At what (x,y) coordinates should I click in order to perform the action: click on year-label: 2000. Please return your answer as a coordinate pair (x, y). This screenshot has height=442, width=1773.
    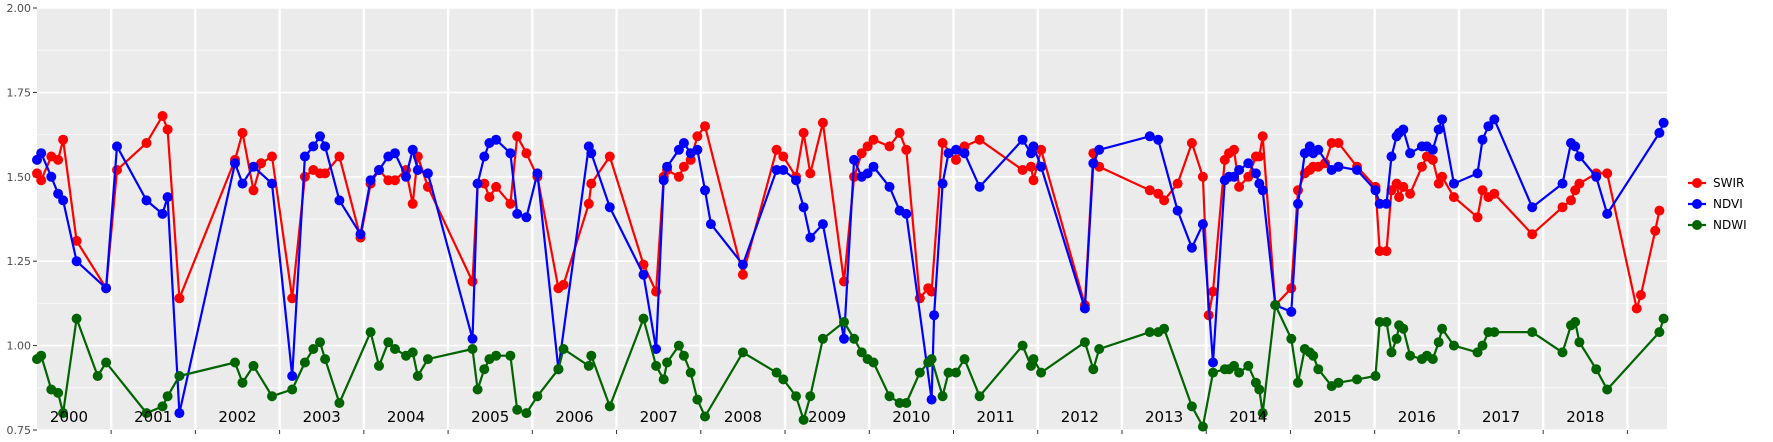
    Looking at the image, I should click on (69, 417).